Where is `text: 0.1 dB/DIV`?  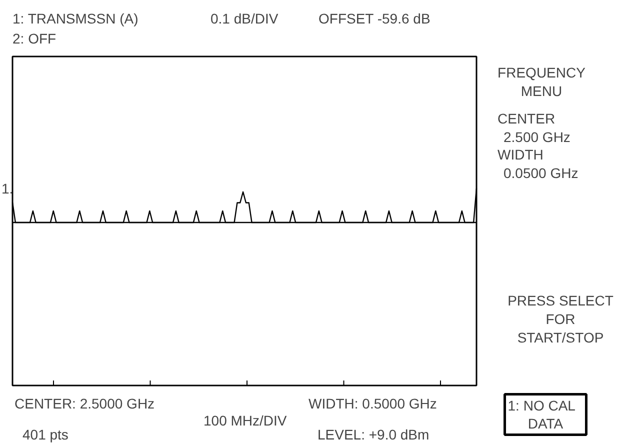
text: 0.1 dB/DIV is located at coordinates (244, 18).